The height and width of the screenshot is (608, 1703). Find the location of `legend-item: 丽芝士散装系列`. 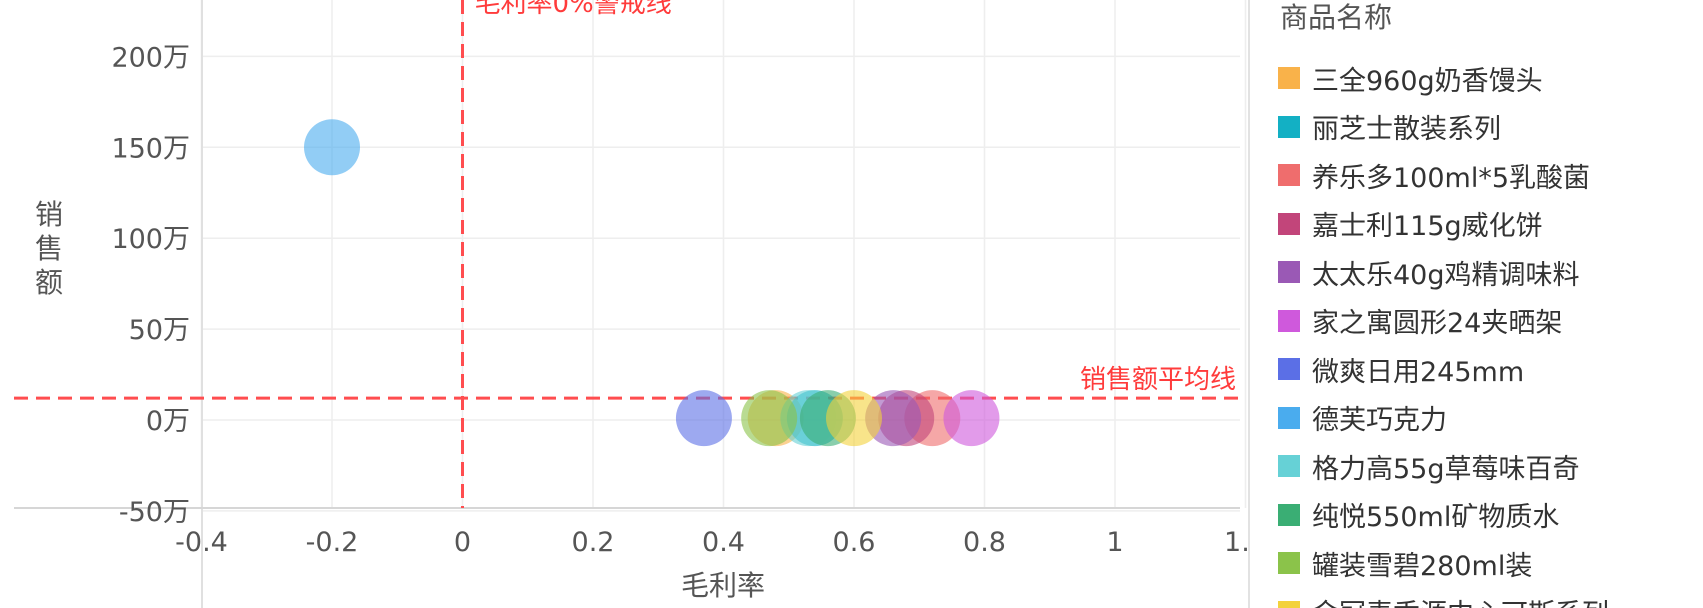

legend-item: 丽芝士散装系列 is located at coordinates (1443, 127).